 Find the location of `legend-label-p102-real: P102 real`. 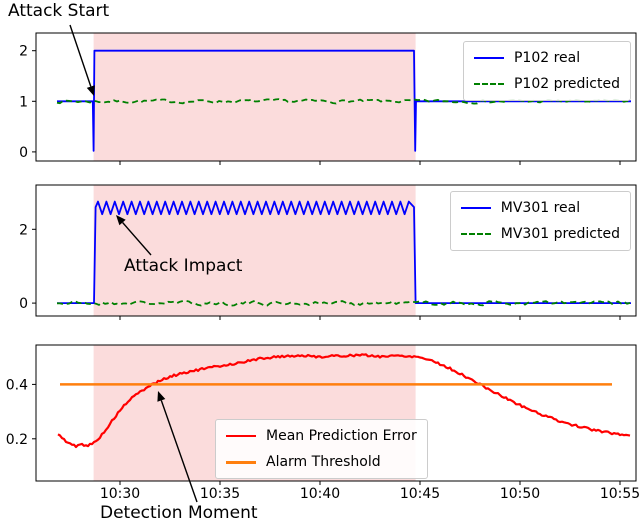

legend-label-p102-real: P102 real is located at coordinates (547, 58).